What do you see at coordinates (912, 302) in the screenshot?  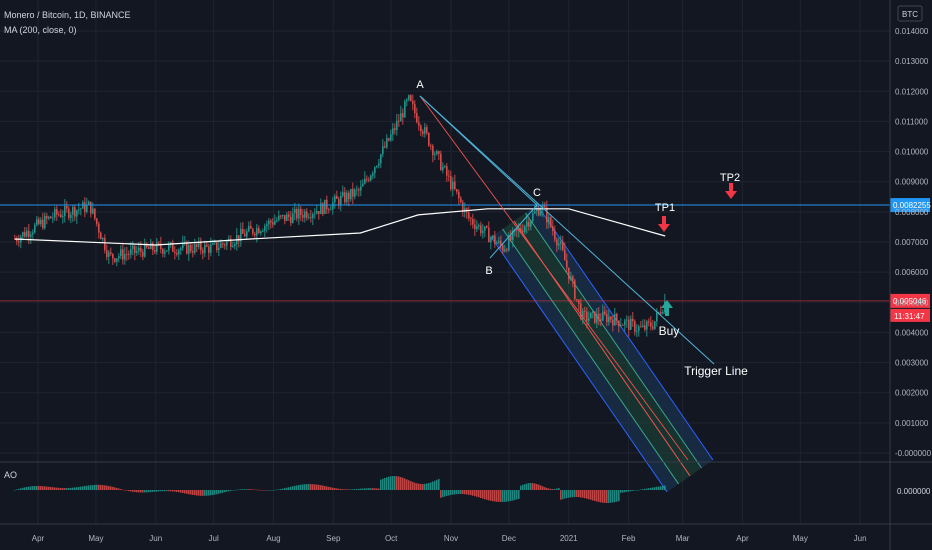 I see `y-tick-label: 0.005000` at bounding box center [912, 302].